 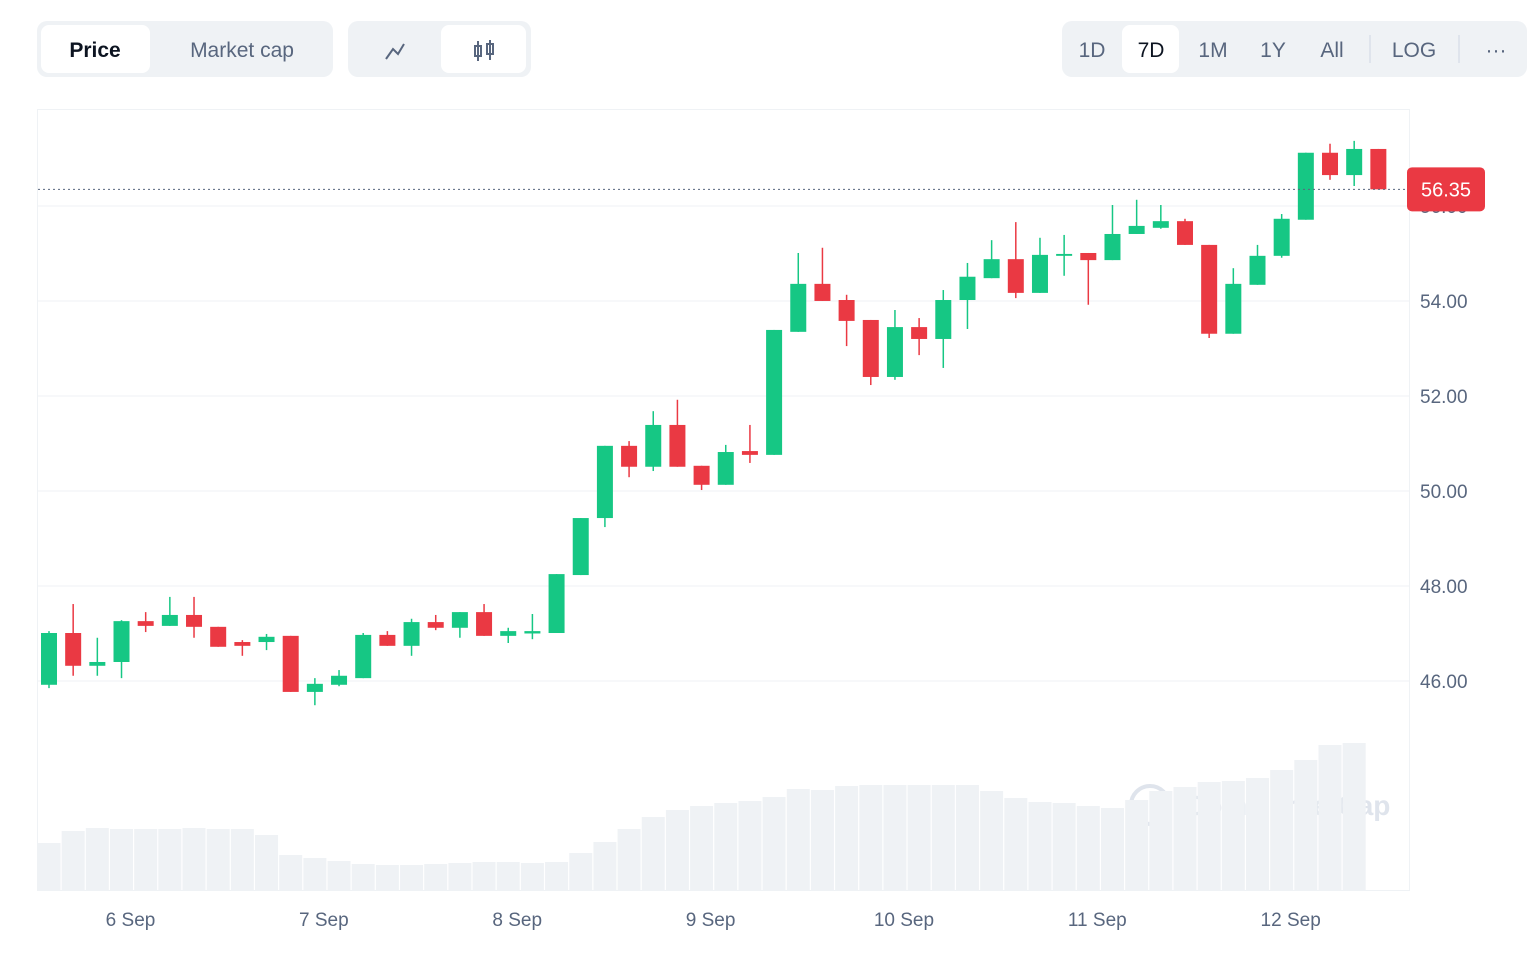 What do you see at coordinates (1273, 50) in the screenshot?
I see `range-button: 1Y` at bounding box center [1273, 50].